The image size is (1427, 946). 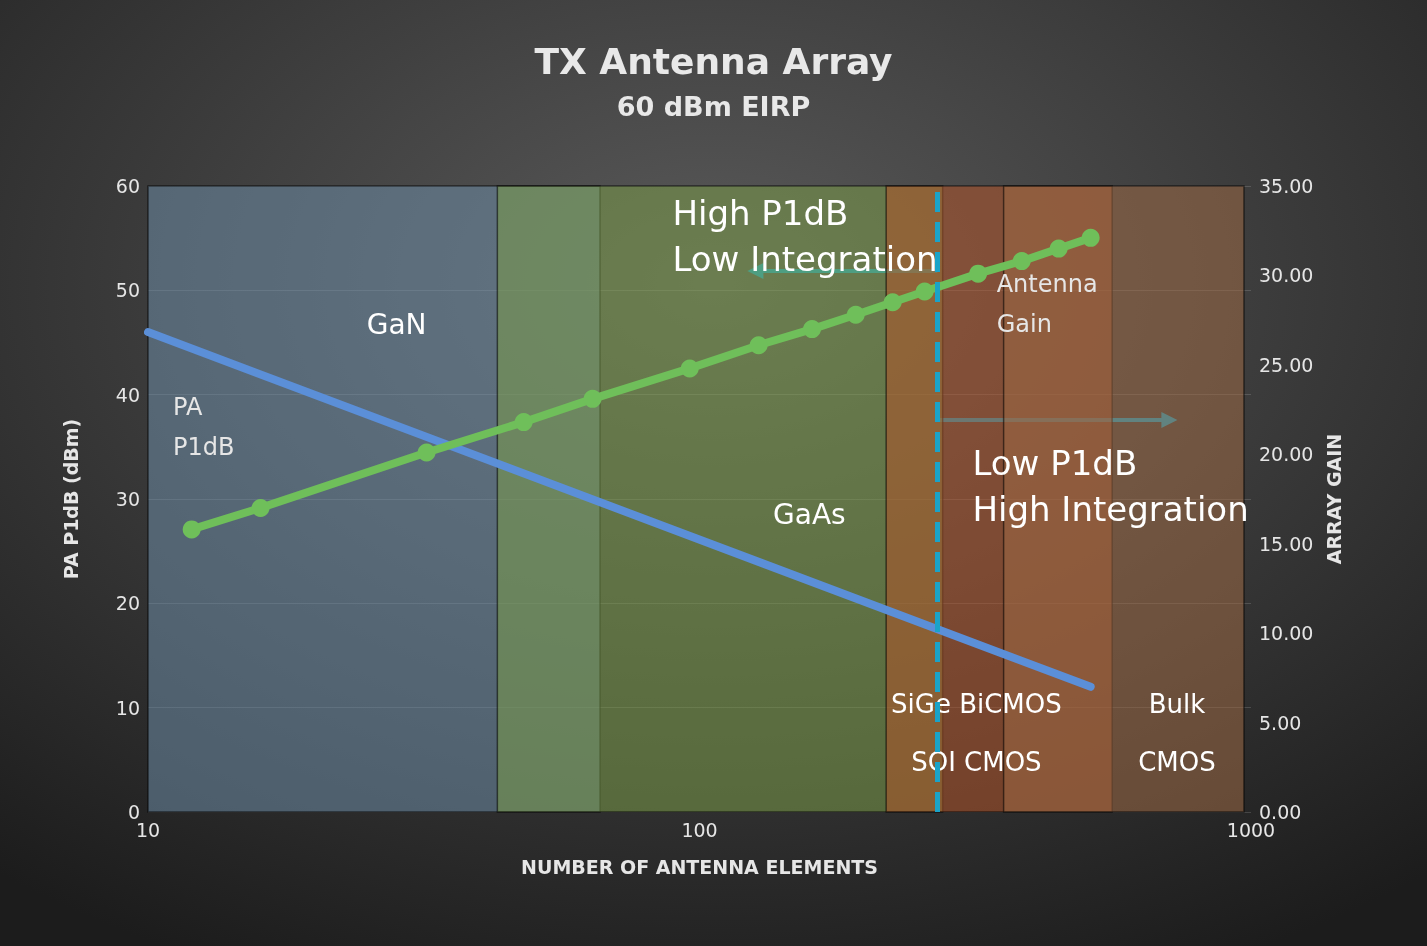 What do you see at coordinates (1286, 275) in the screenshot?
I see `y2-tick-label: 30.00` at bounding box center [1286, 275].